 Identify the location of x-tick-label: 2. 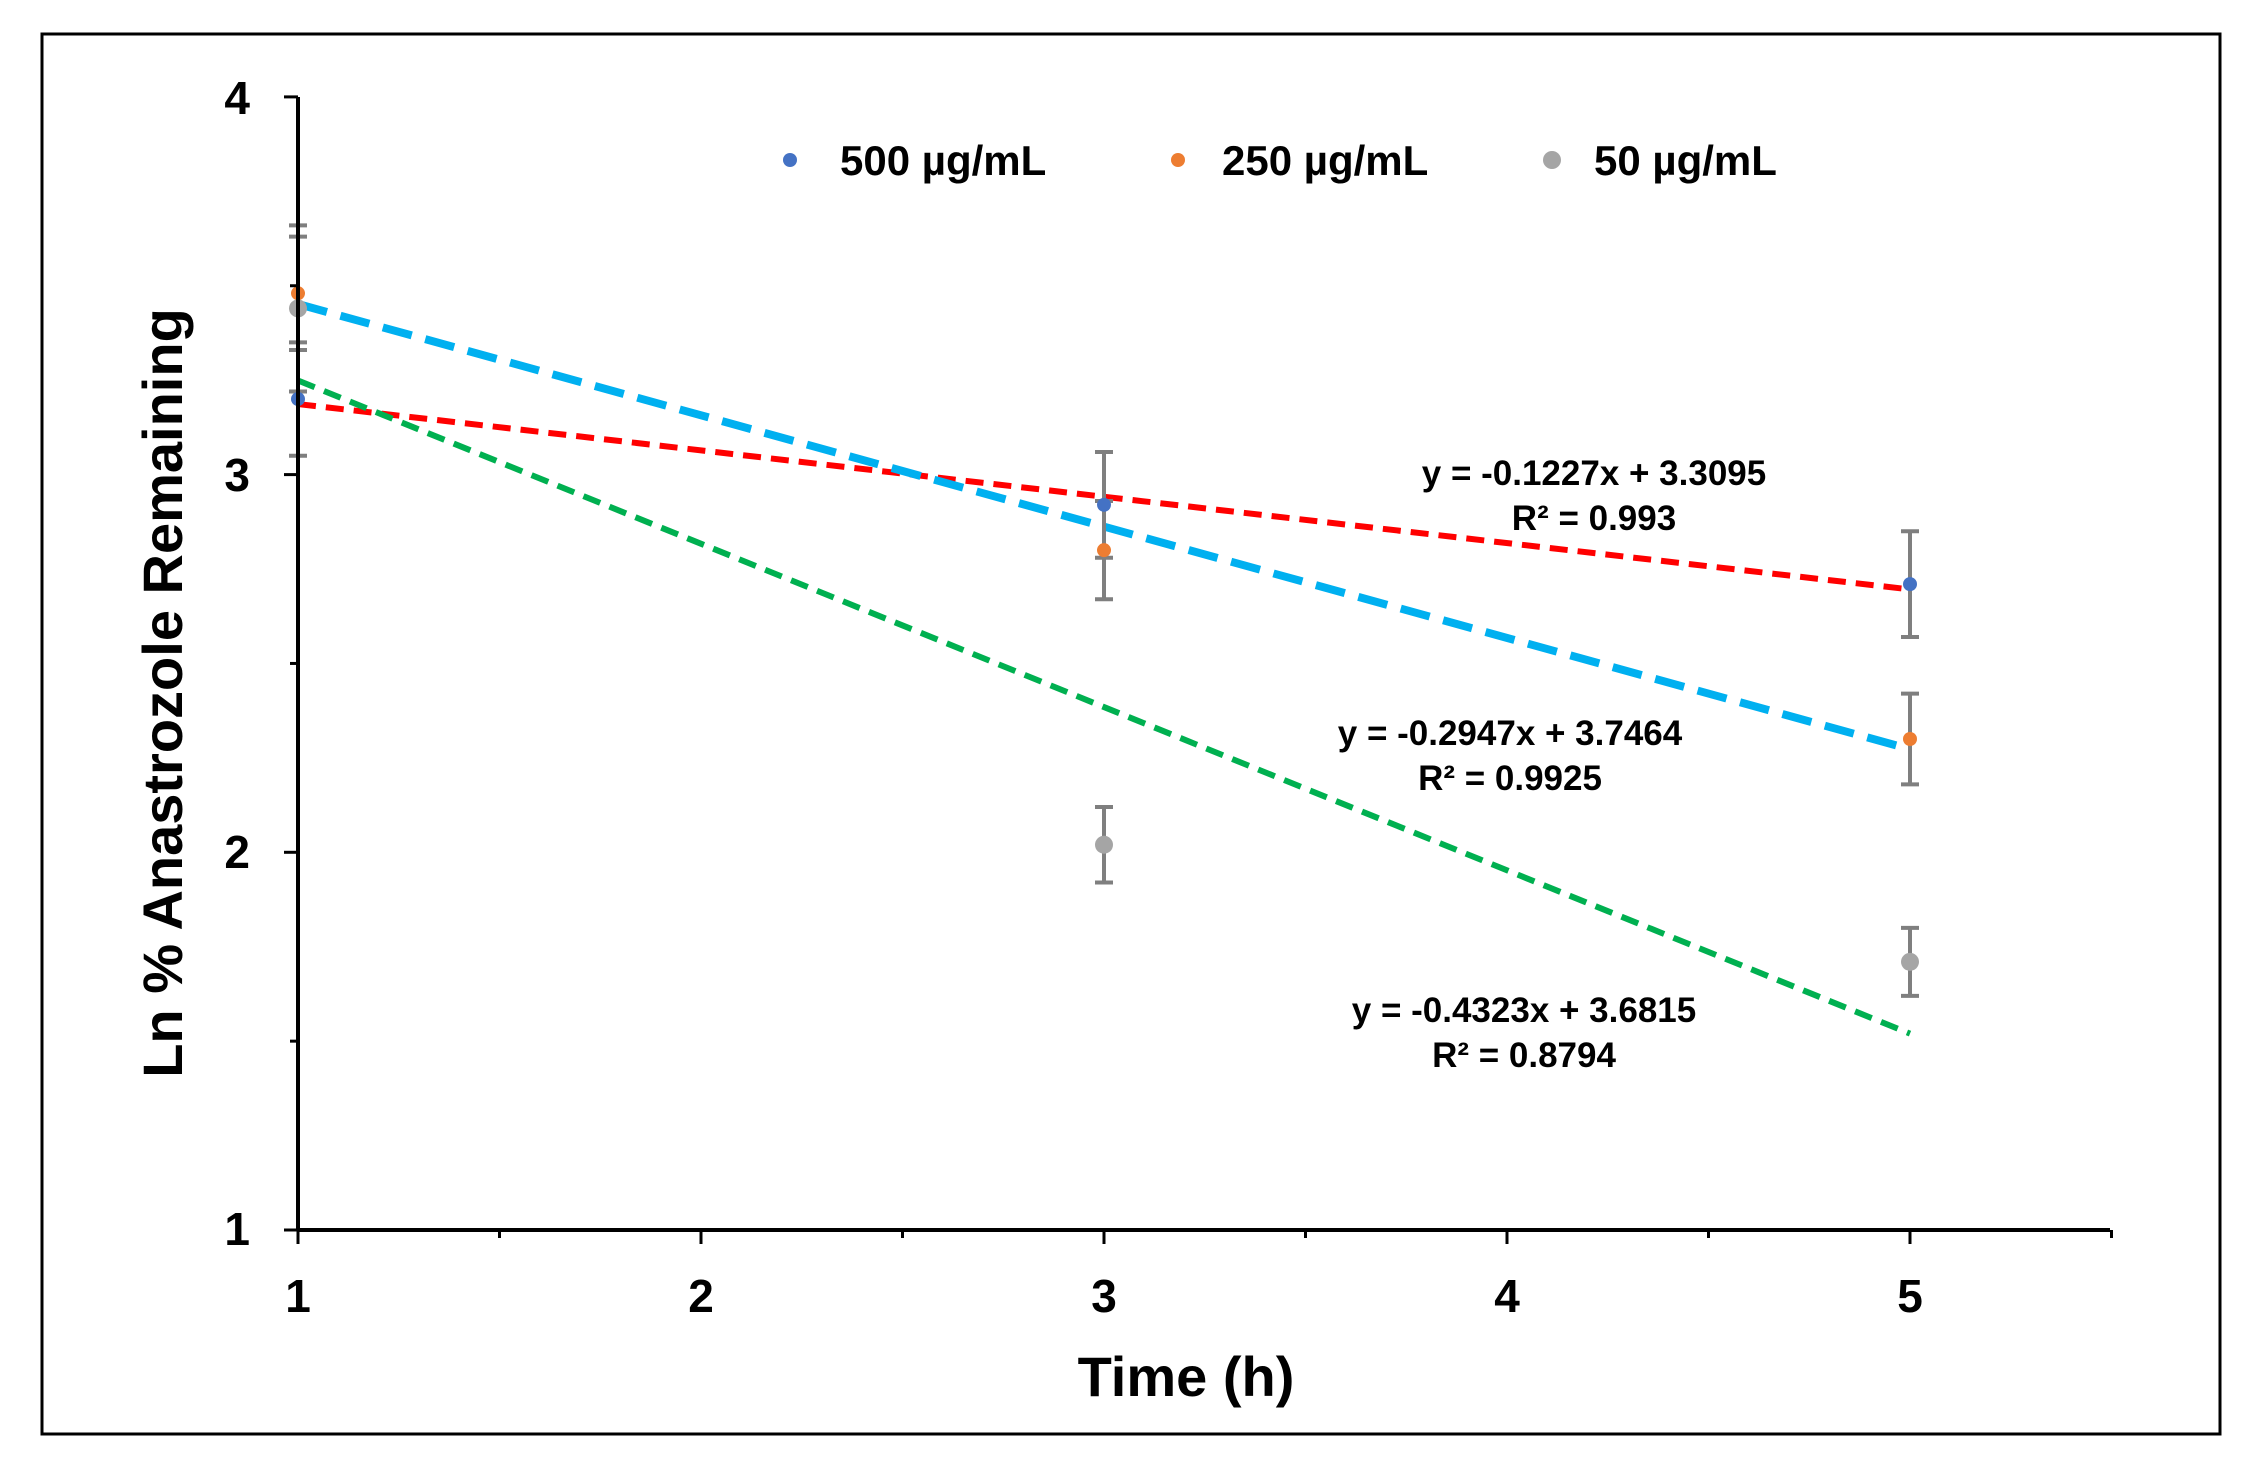
(701, 1296).